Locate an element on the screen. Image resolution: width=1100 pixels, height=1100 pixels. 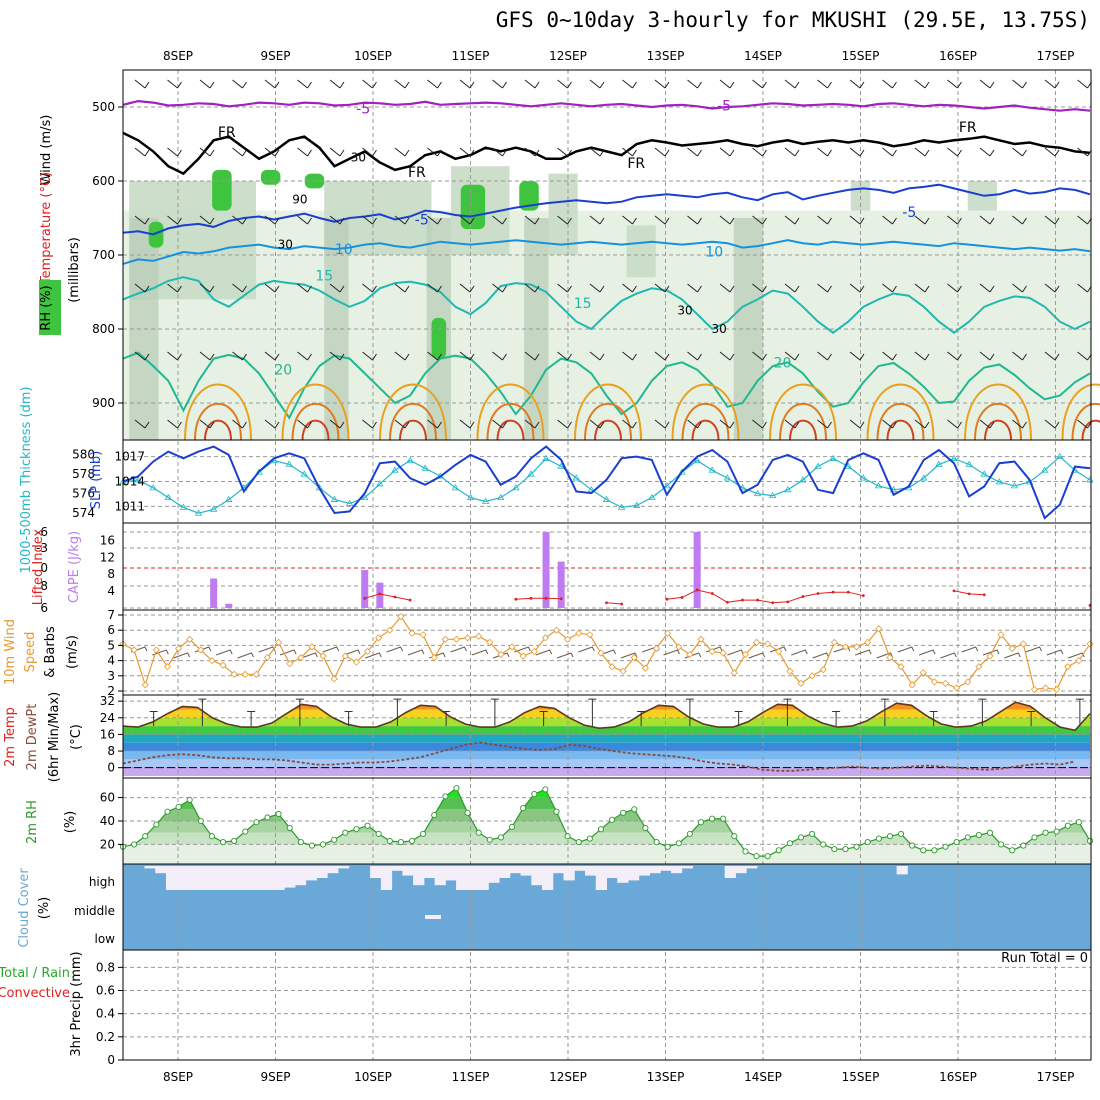
lifted-index-line is located at coordinates (765, 596).